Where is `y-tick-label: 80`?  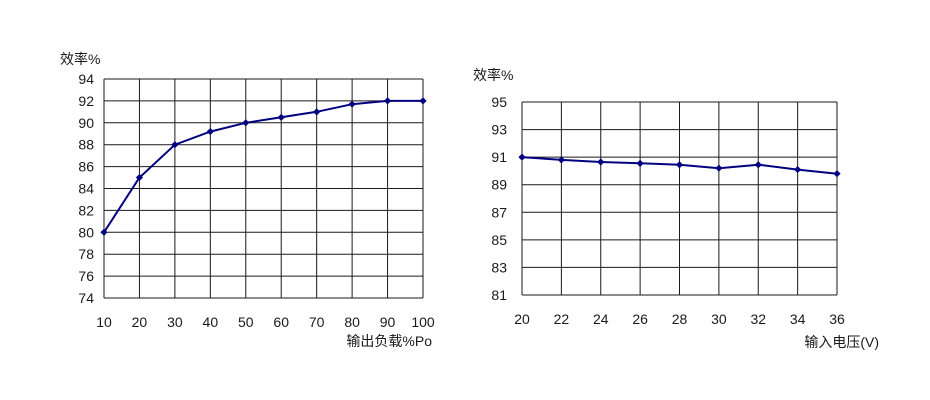 y-tick-label: 80 is located at coordinates (86, 232).